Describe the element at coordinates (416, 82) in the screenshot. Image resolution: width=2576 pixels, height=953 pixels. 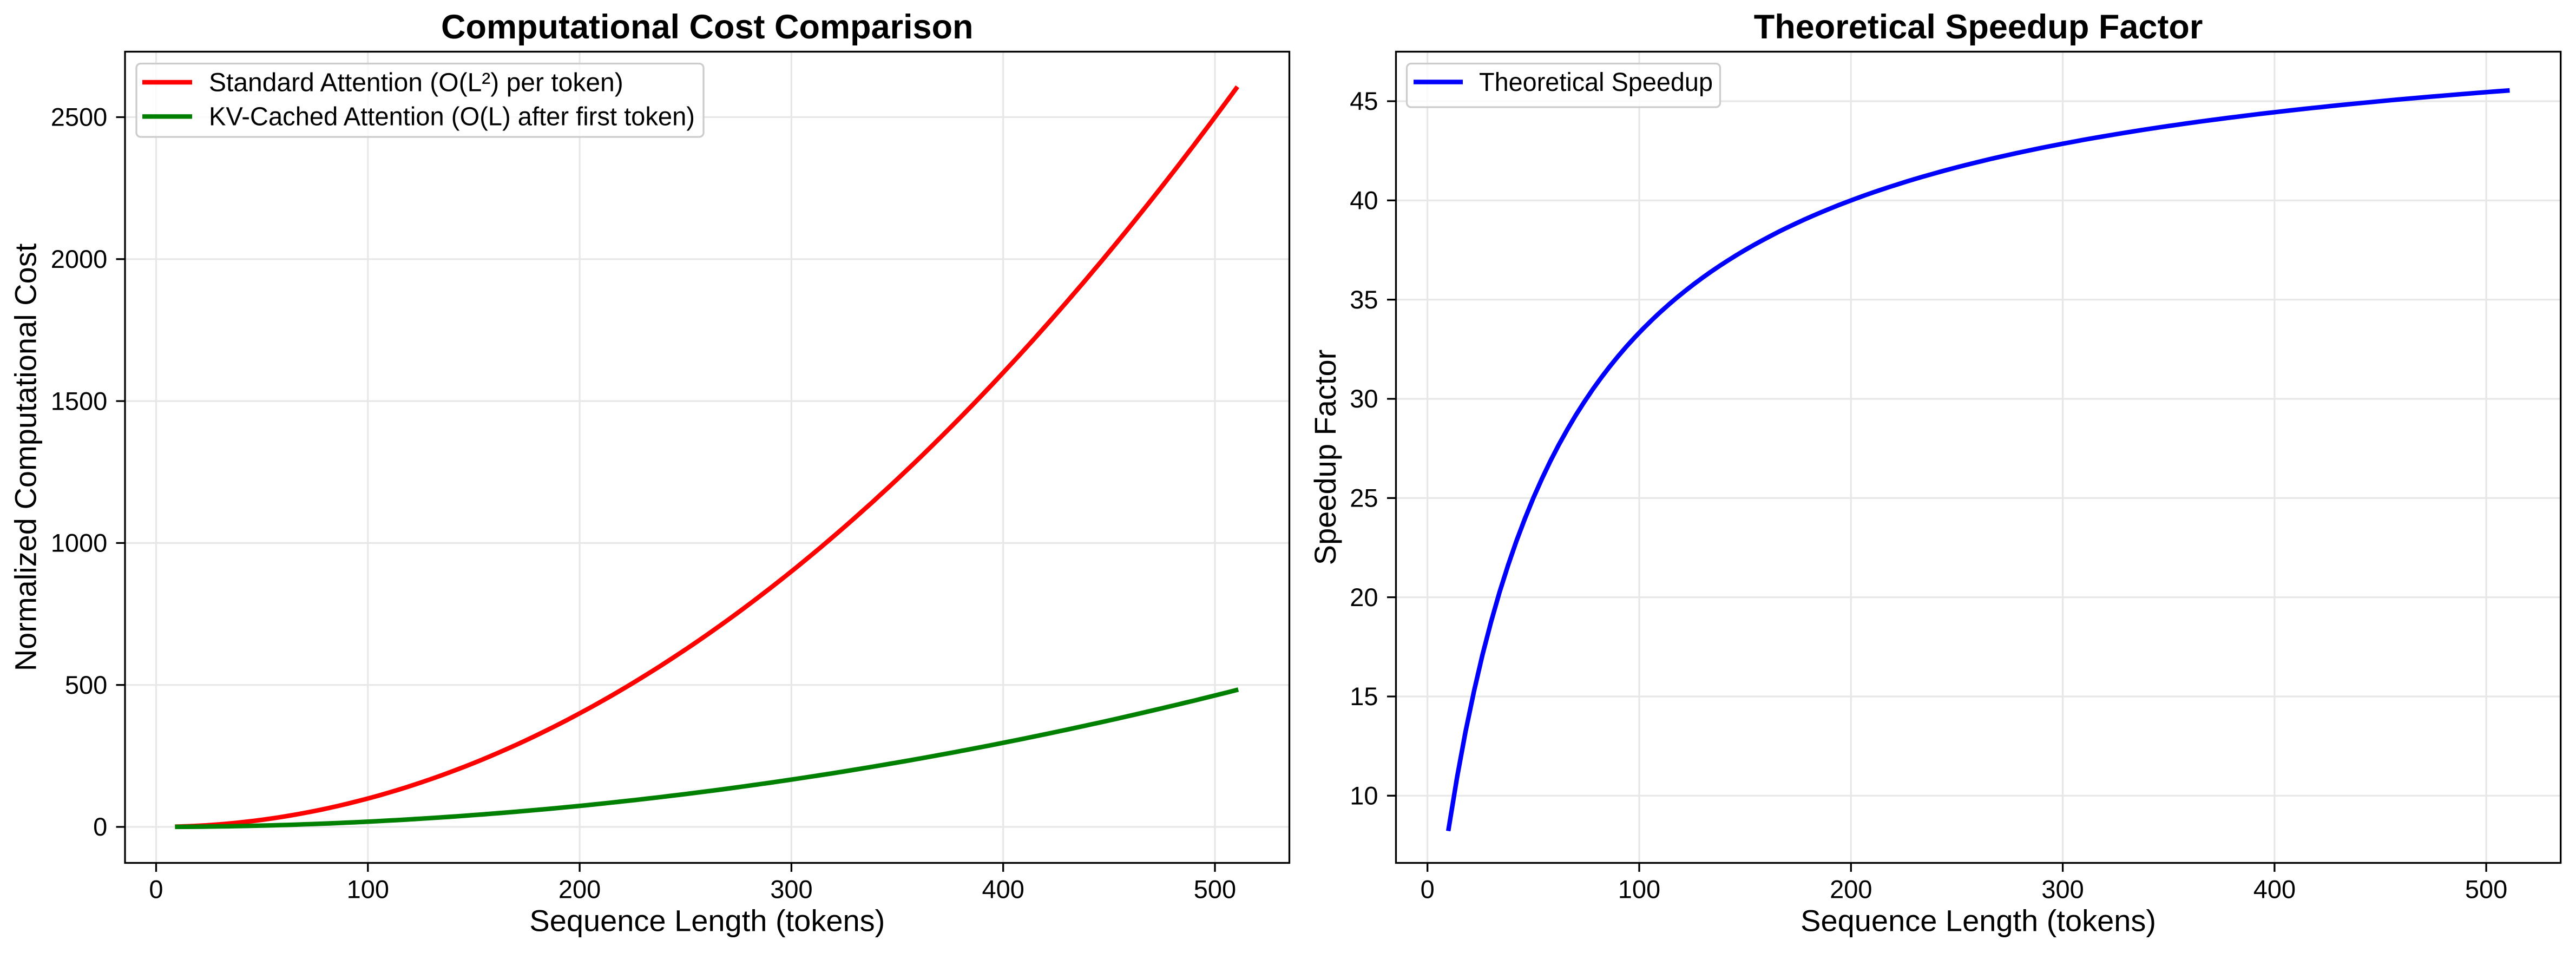
I see `svg-text:Standard Attention (O(L²) per: Standard Attention (O(L²) per token)` at that location.